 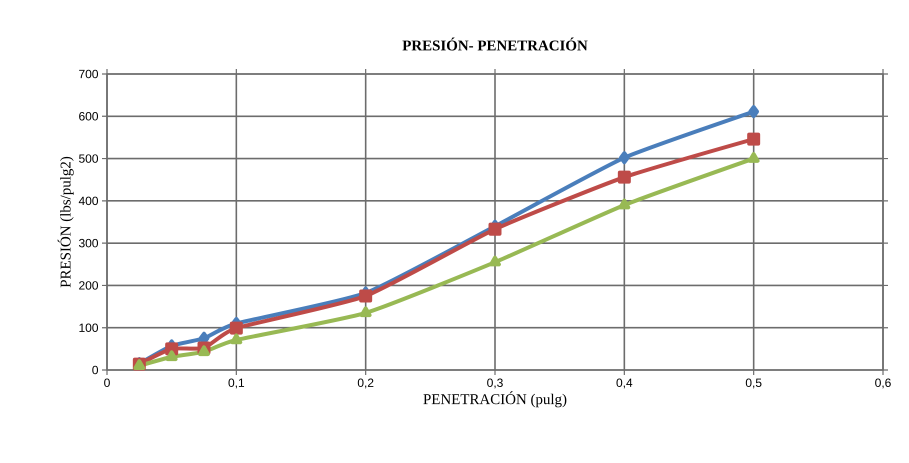 I want to click on x-tick-label: 0,1, so click(x=236, y=383).